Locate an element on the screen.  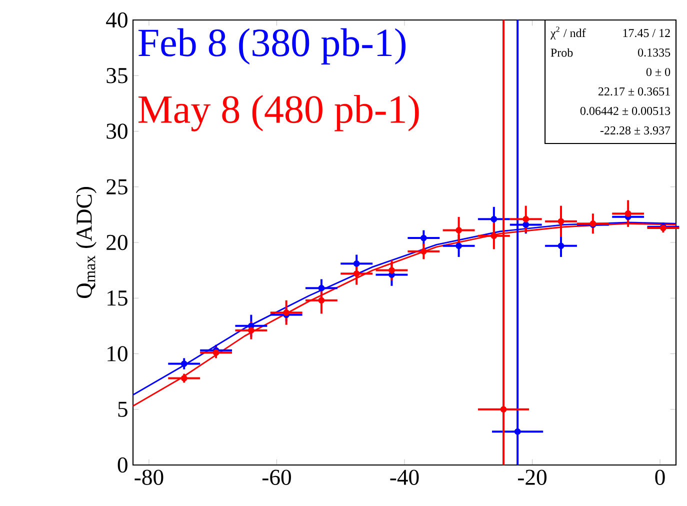
annotation: 0.1335 is located at coordinates (654, 52).